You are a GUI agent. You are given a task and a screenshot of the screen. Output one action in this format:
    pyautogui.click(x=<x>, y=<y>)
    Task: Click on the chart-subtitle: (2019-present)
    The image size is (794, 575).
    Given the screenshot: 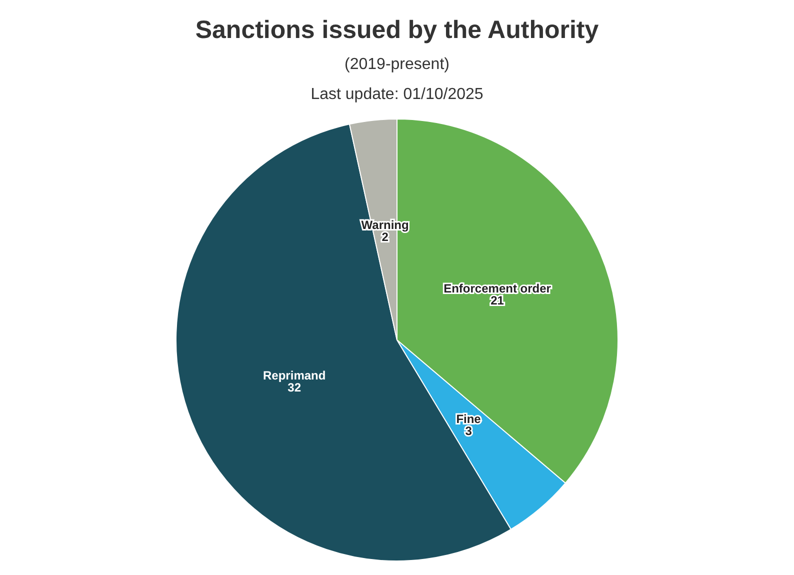 What is the action you would take?
    pyautogui.click(x=397, y=64)
    